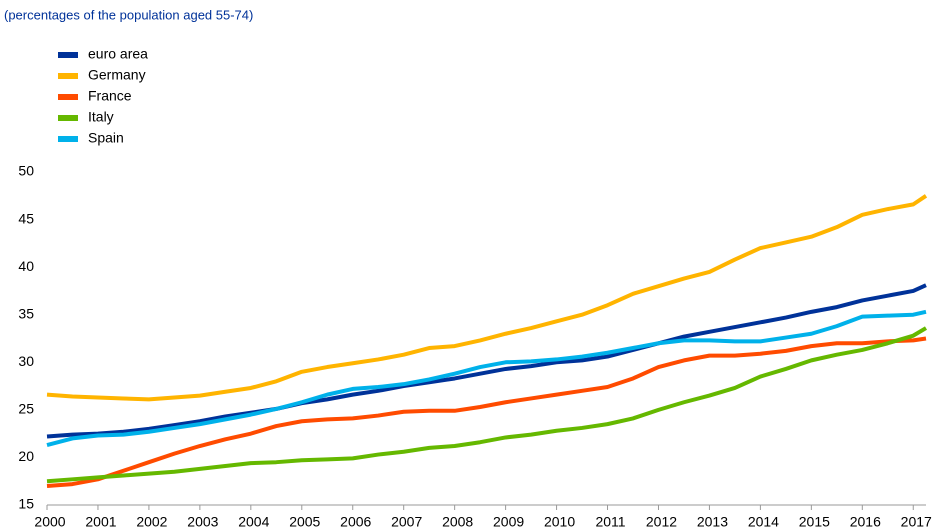  What do you see at coordinates (457, 522) in the screenshot?
I see `x-tick-label: 2008` at bounding box center [457, 522].